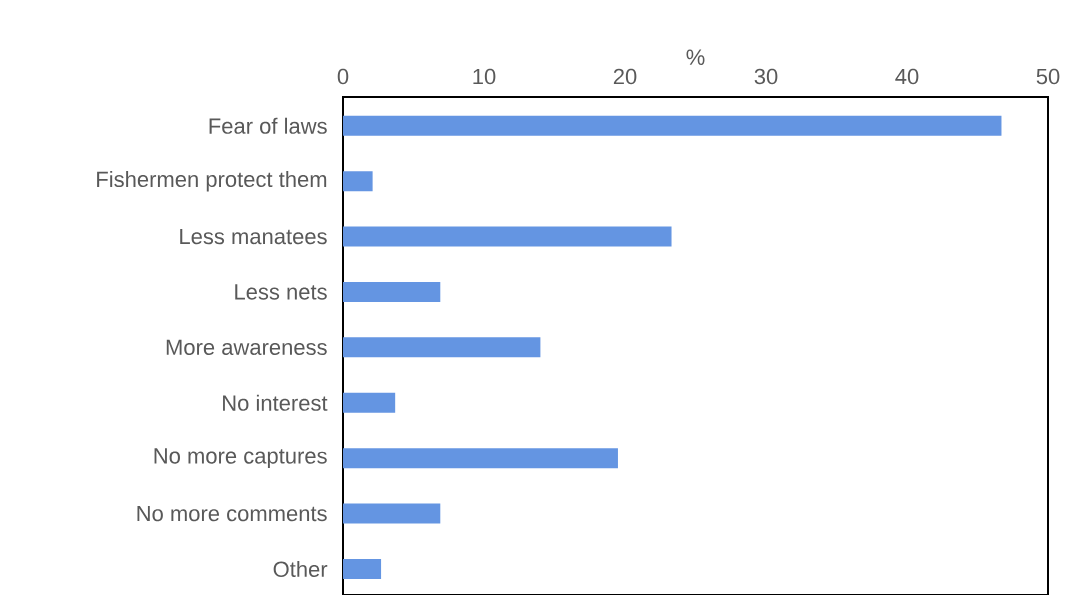 The height and width of the screenshot is (595, 1070). Describe the element at coordinates (212, 181) in the screenshot. I see `y-tick-label: Fishermen protect them` at that location.